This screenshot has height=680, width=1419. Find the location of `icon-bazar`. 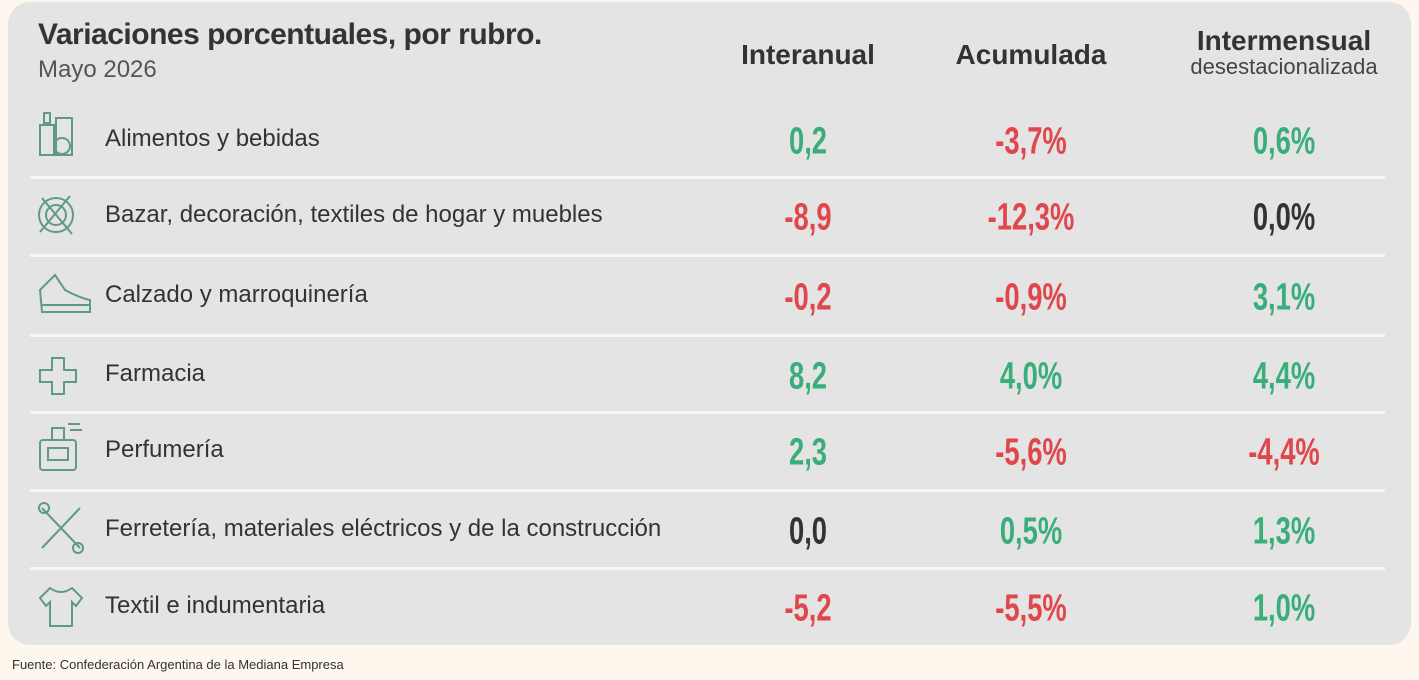

icon-bazar is located at coordinates (56, 215).